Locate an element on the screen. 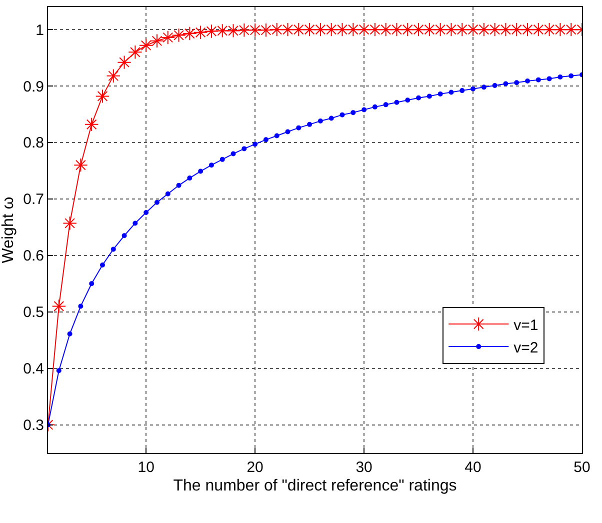 The image size is (602, 523). x-tick-label: 10 is located at coordinates (146, 467).